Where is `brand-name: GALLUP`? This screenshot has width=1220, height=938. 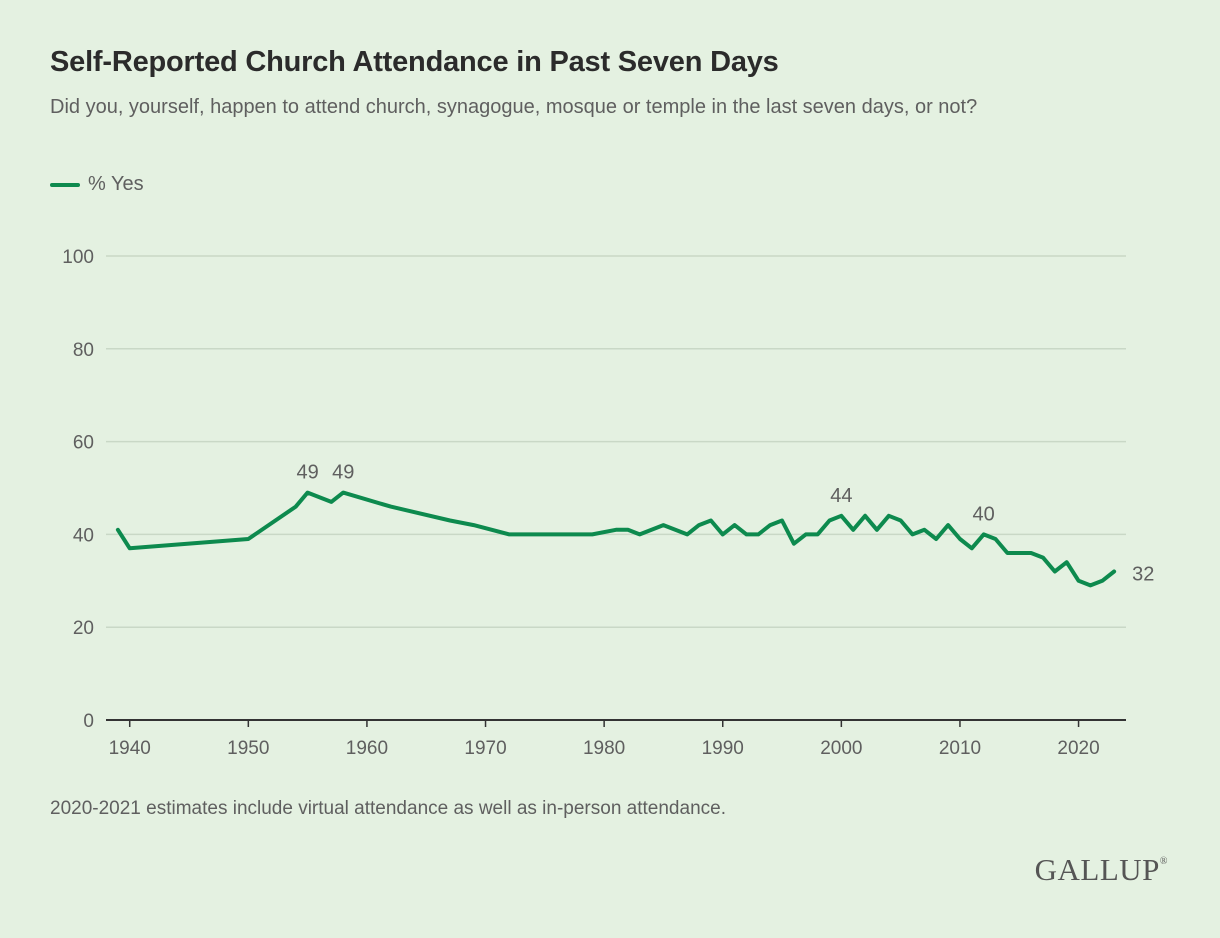 brand-name: GALLUP is located at coordinates (1097, 869).